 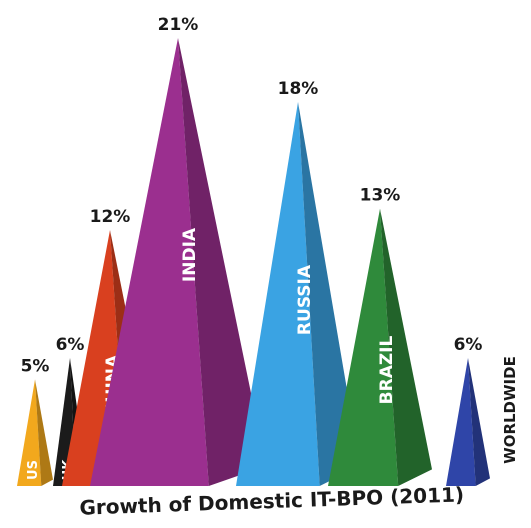 What do you see at coordinates (33, 470) in the screenshot?
I see `category-label: US` at bounding box center [33, 470].